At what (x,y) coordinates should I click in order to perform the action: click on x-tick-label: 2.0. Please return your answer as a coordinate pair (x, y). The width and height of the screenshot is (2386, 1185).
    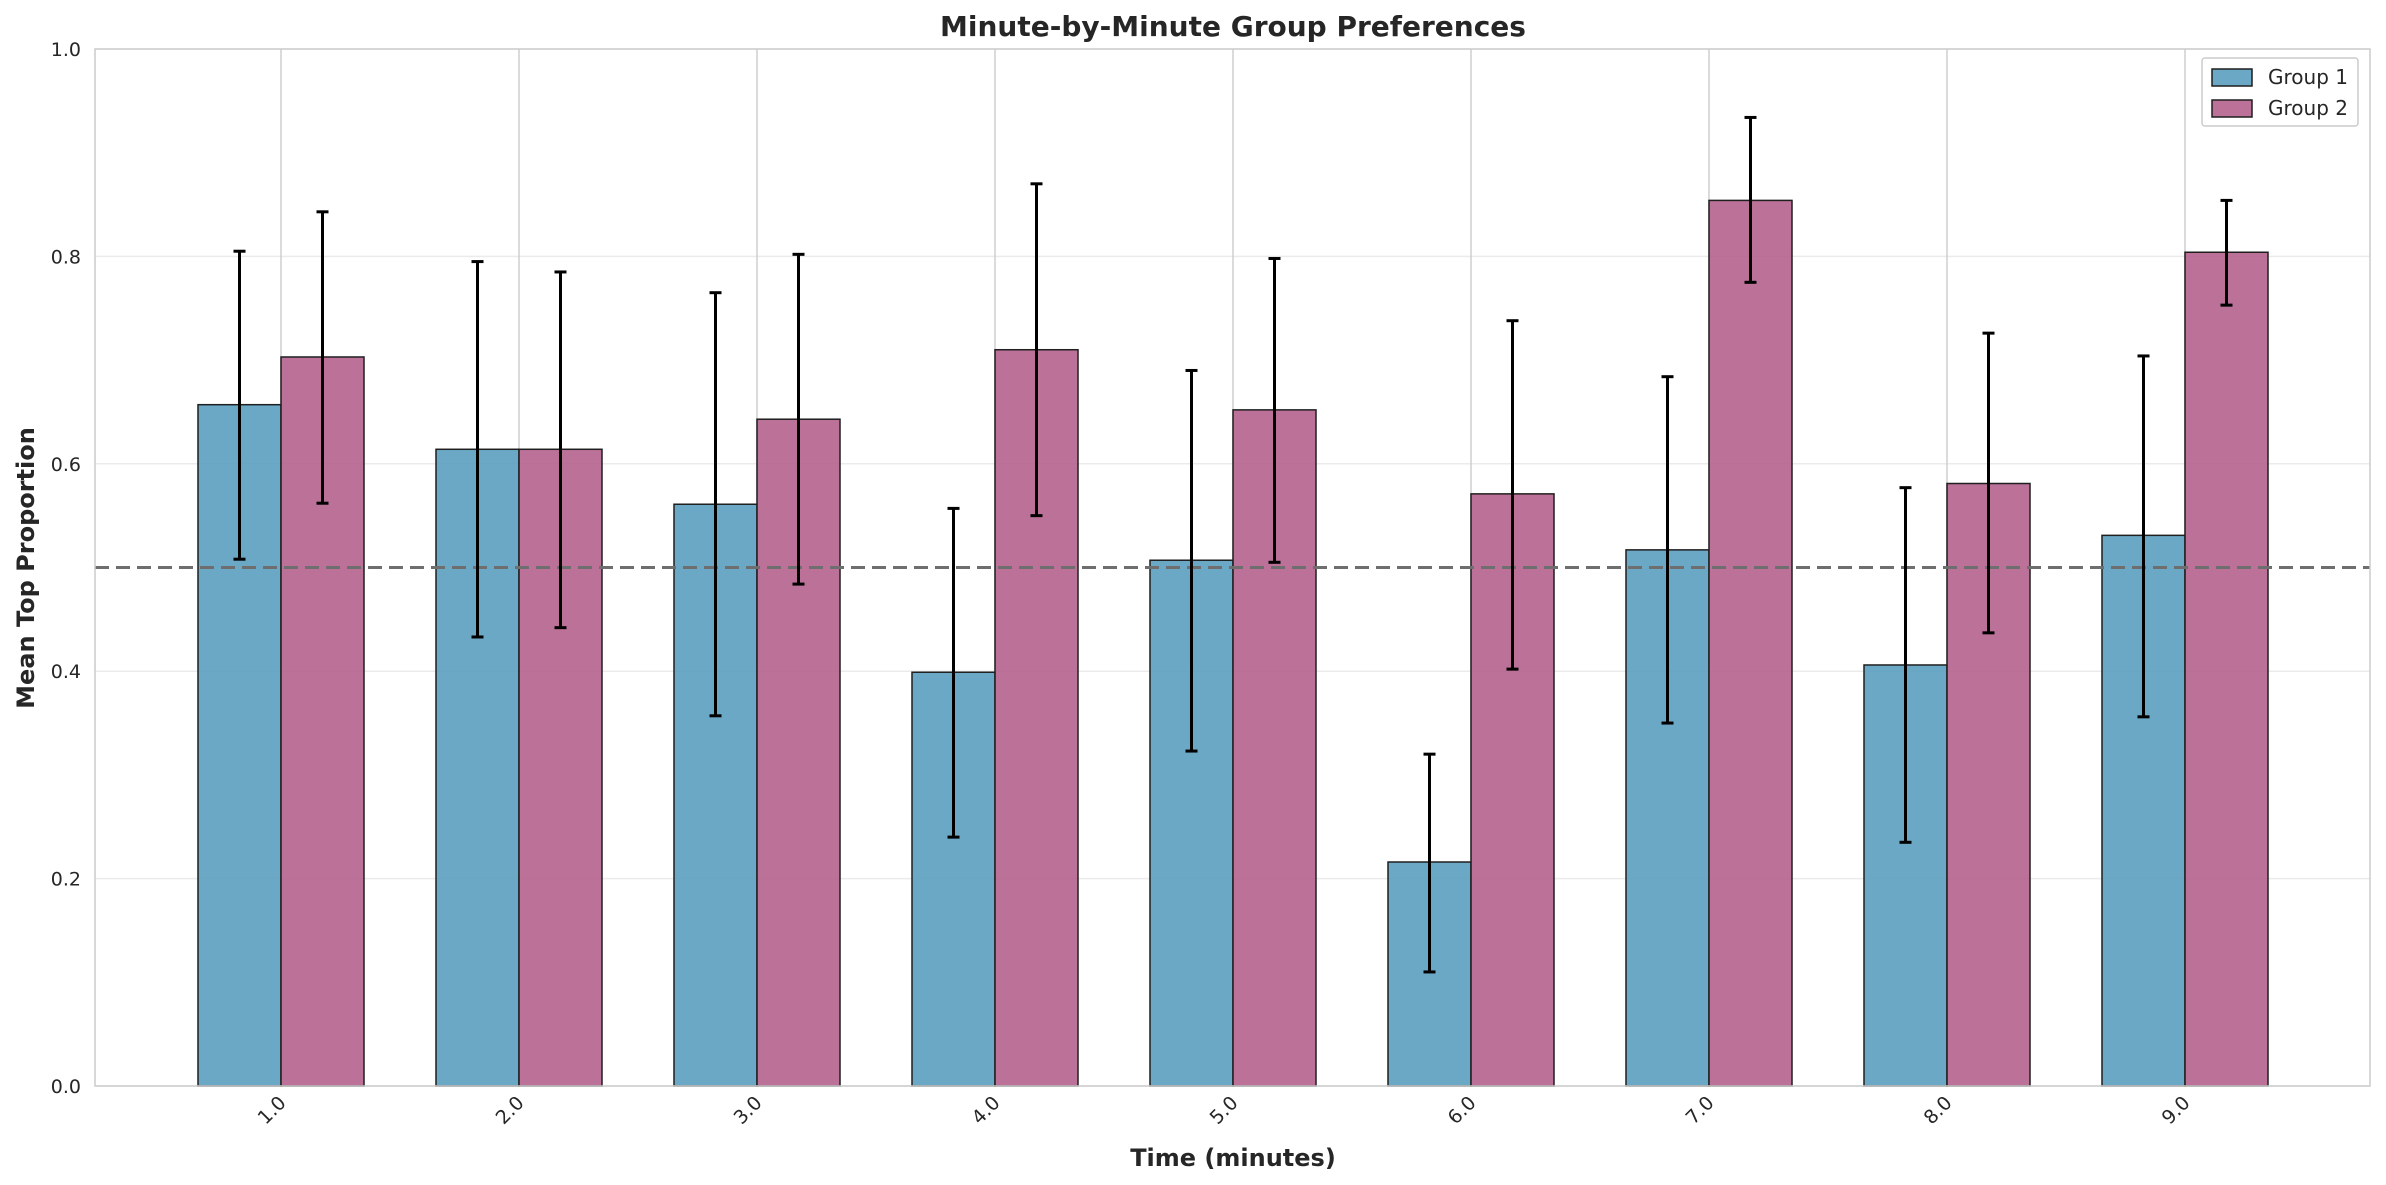
    Looking at the image, I should click on (510, 1110).